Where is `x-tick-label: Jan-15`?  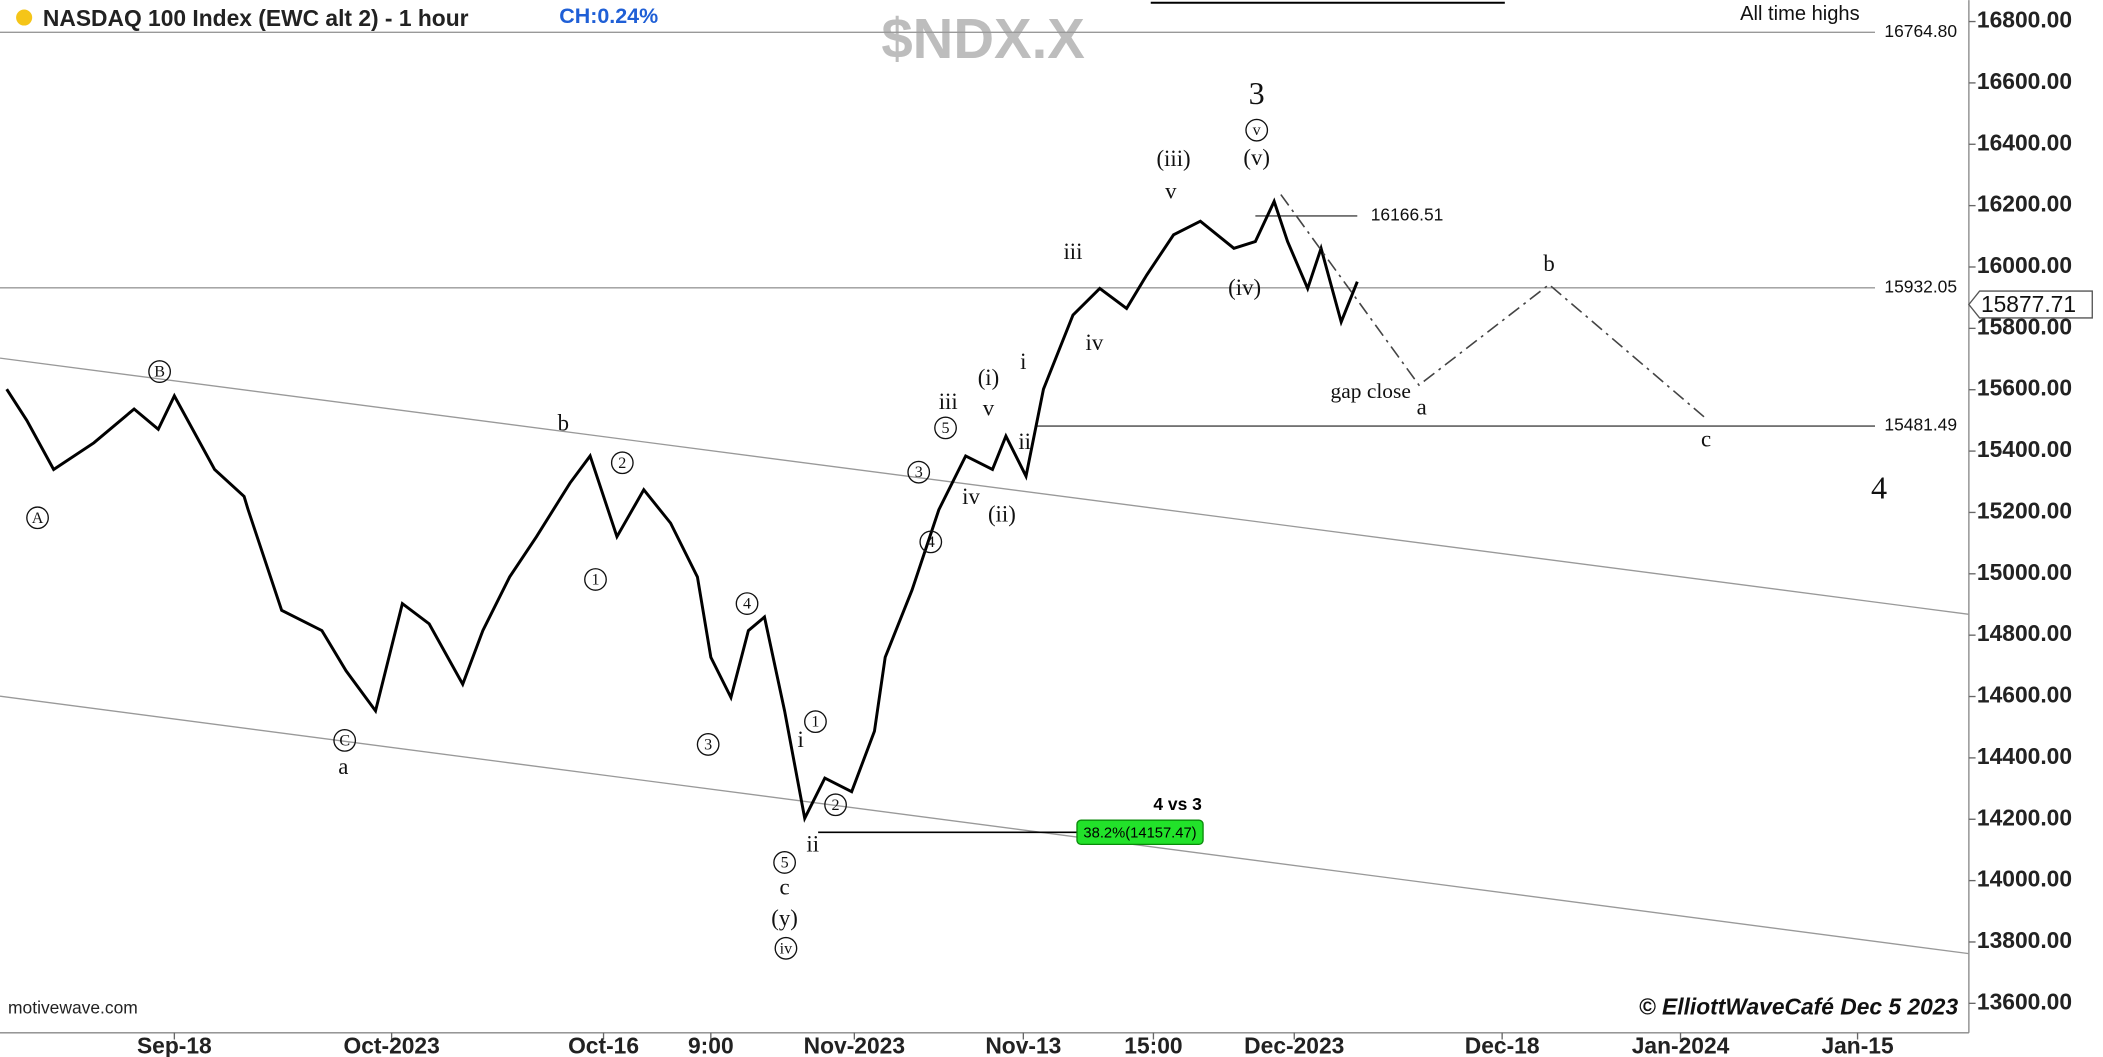
x-tick-label: Jan-15 is located at coordinates (1857, 1045).